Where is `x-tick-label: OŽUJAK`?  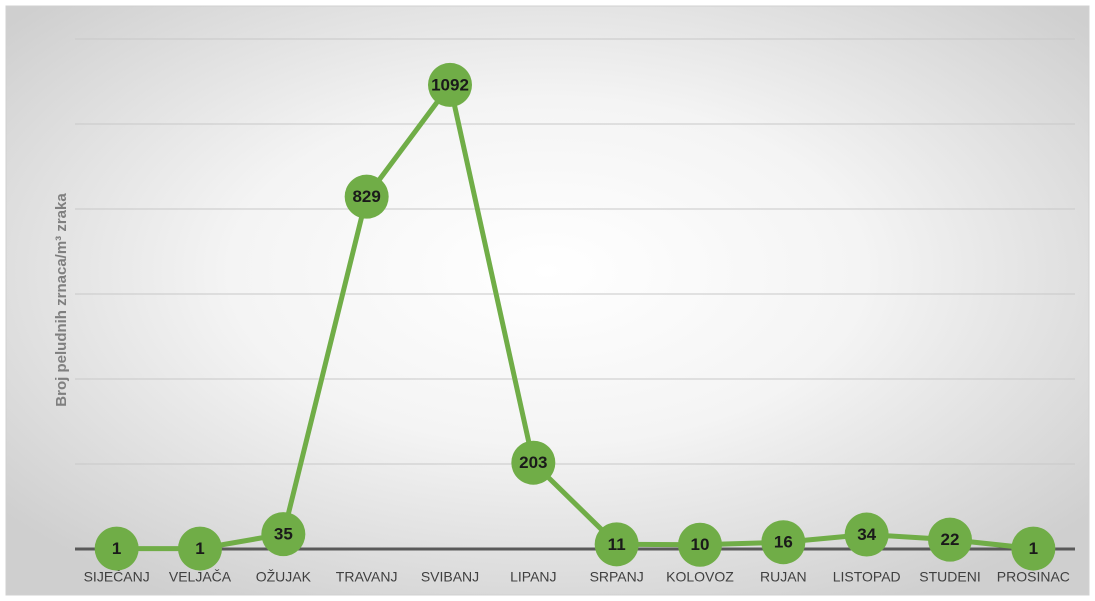 x-tick-label: OŽUJAK is located at coordinates (284, 577).